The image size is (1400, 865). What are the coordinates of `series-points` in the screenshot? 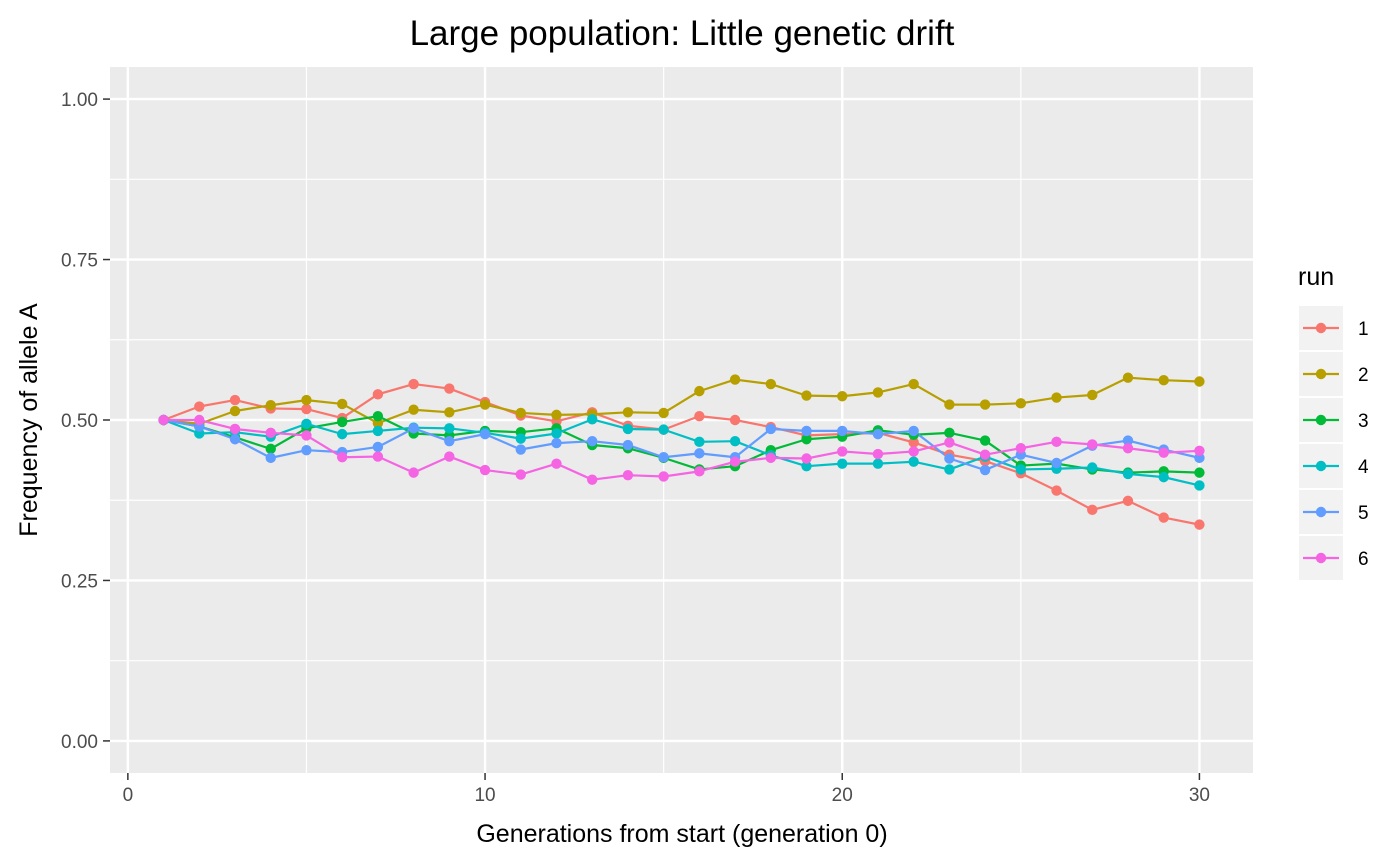 It's located at (681, 451).